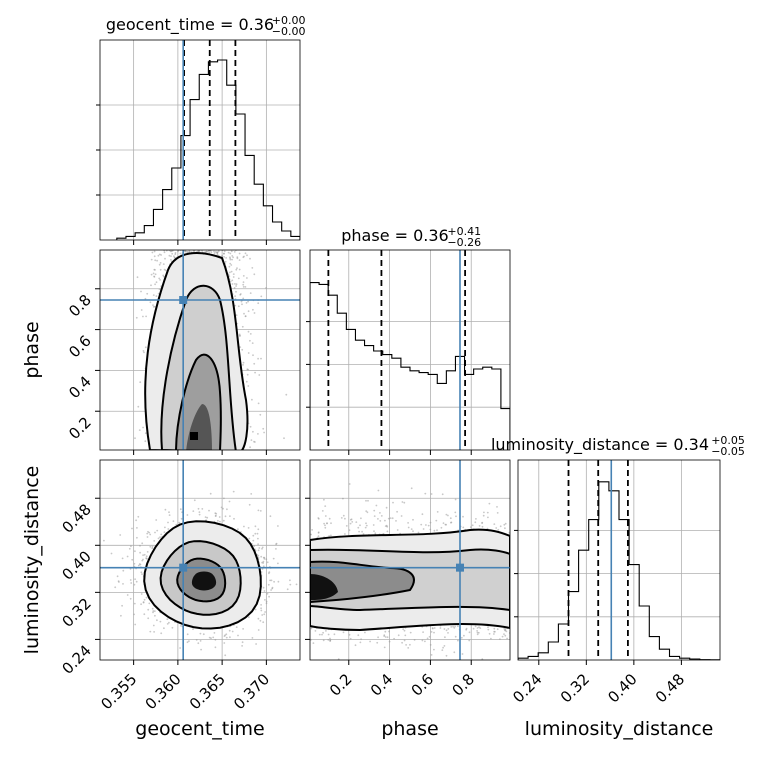 This screenshot has width=760, height=760. Describe the element at coordinates (619, 570) in the screenshot. I see `hist-step-luminosity_distance` at that location.